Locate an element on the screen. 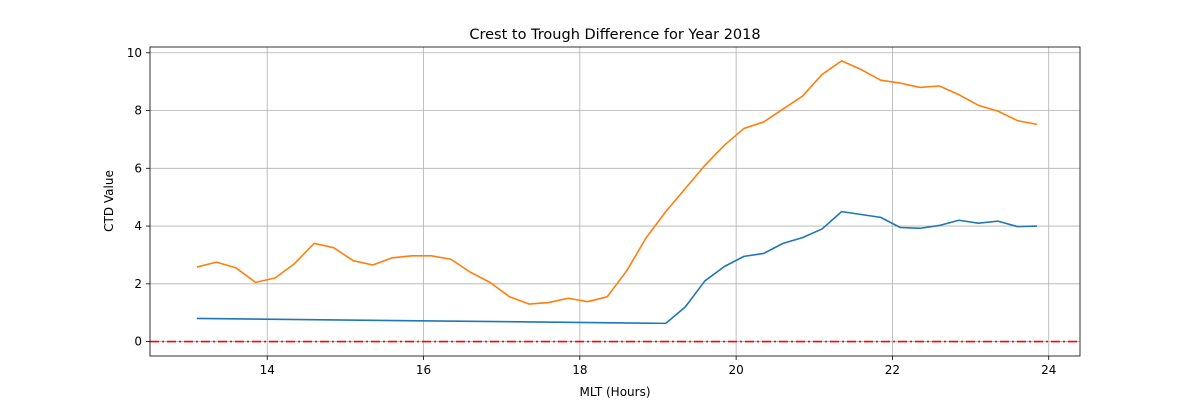  x-tick-label: 24 is located at coordinates (1048, 370).